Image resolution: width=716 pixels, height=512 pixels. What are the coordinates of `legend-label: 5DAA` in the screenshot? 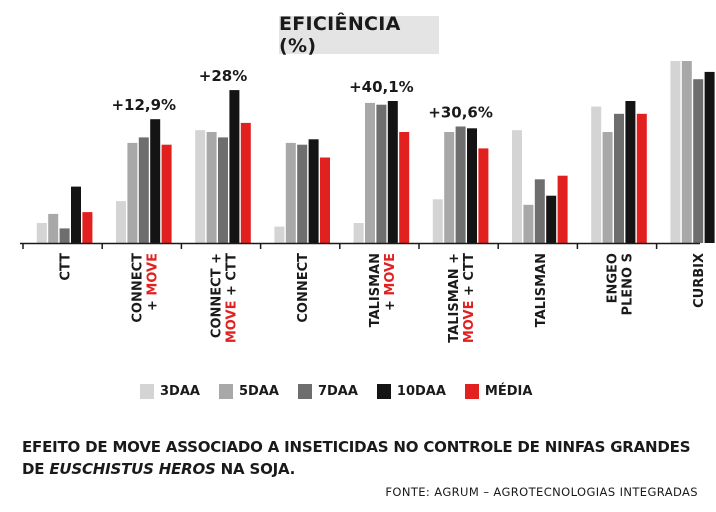 It's located at (258, 391).